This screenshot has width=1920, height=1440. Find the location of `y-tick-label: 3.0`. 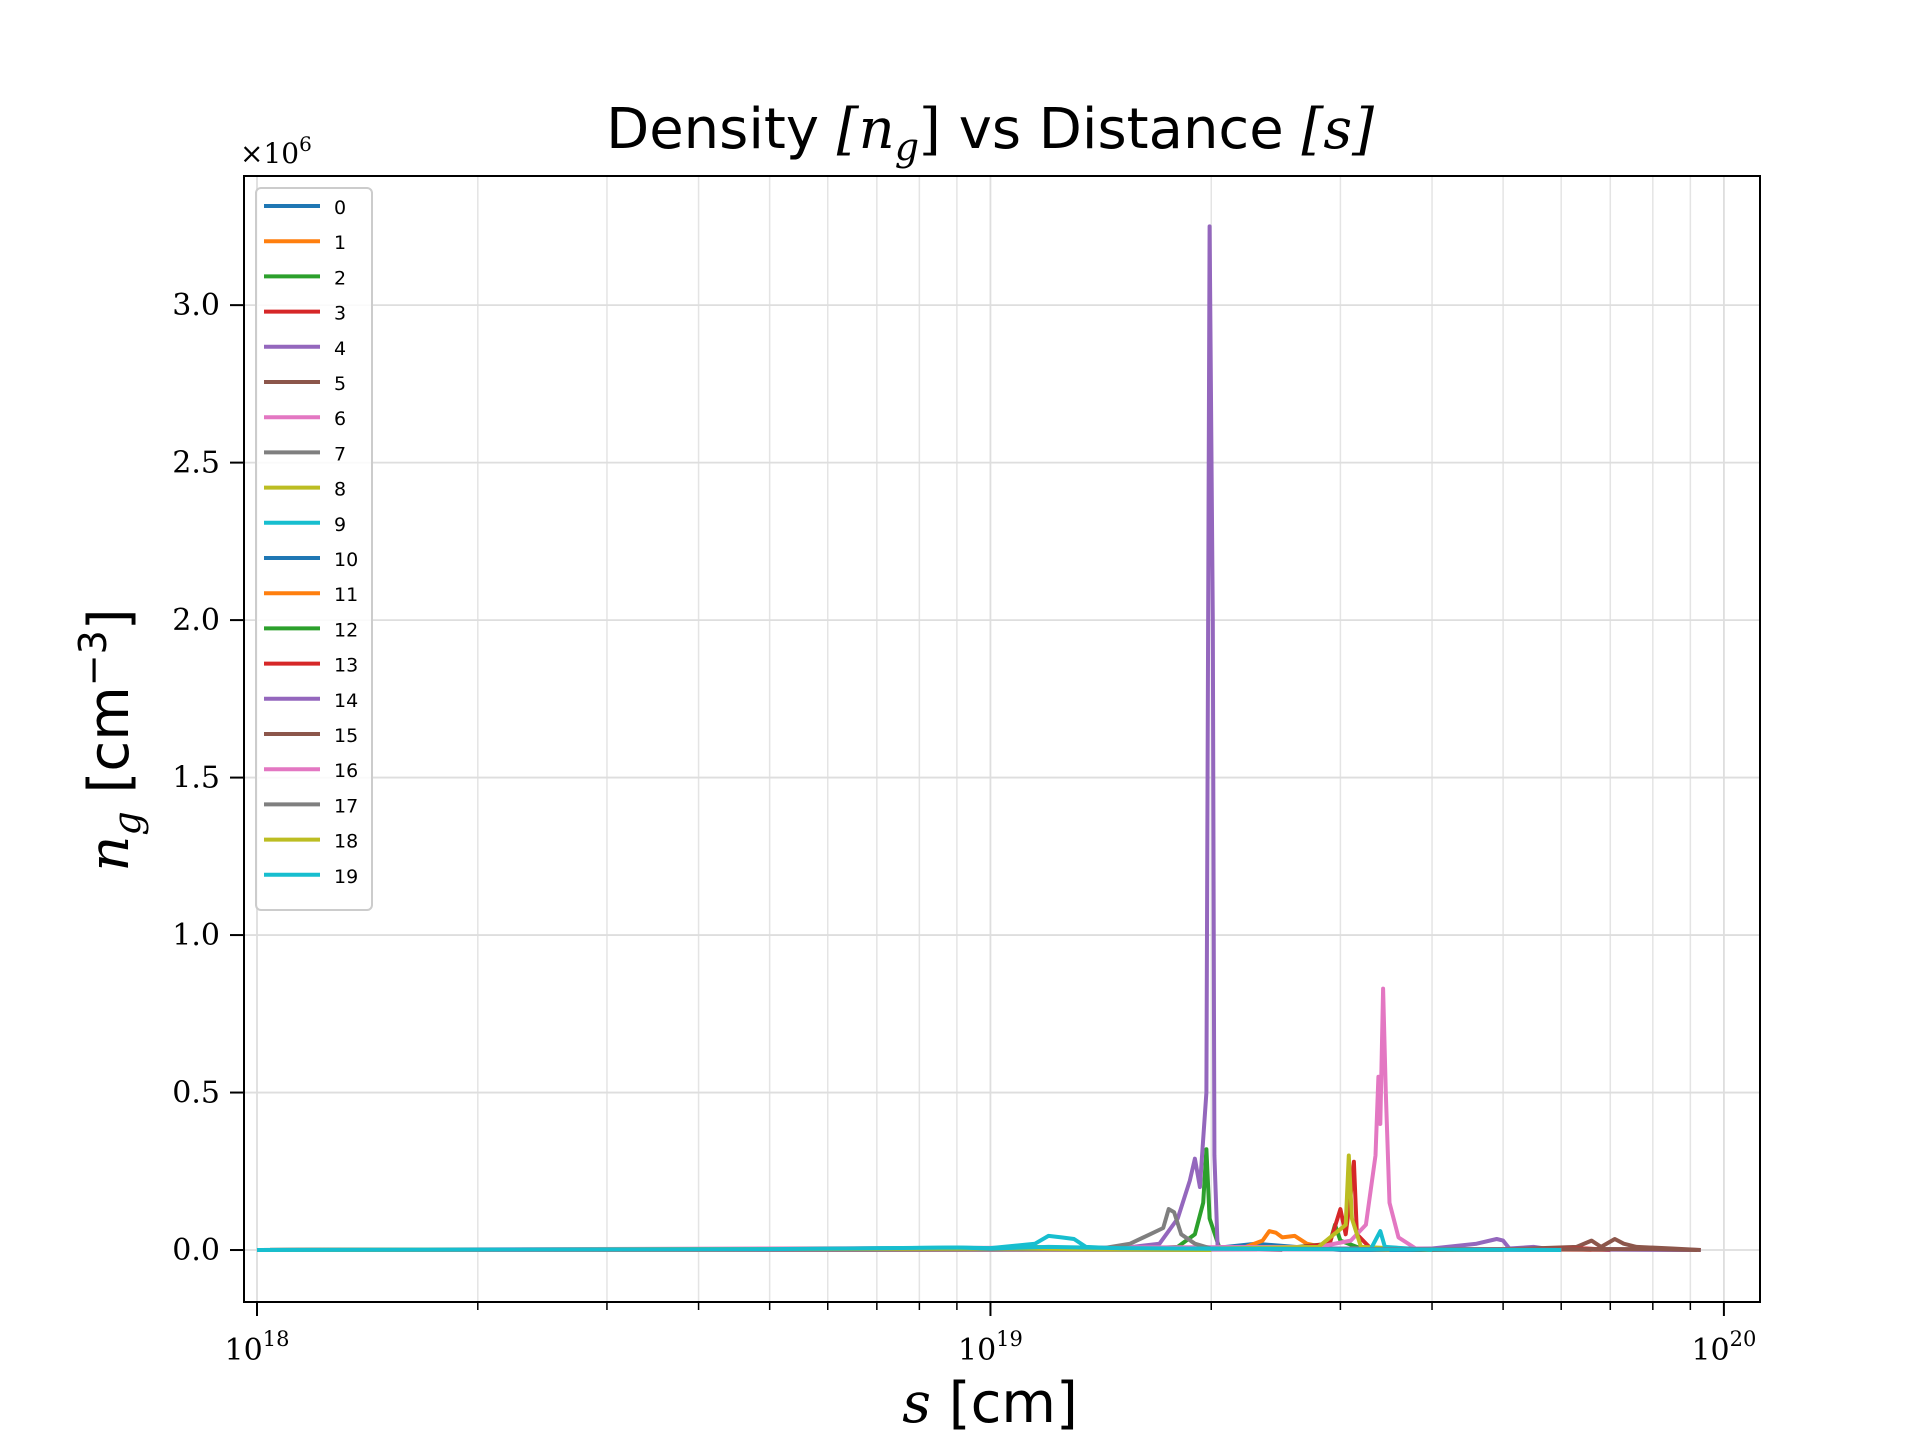

y-tick-label: 3.0 is located at coordinates (196, 305).